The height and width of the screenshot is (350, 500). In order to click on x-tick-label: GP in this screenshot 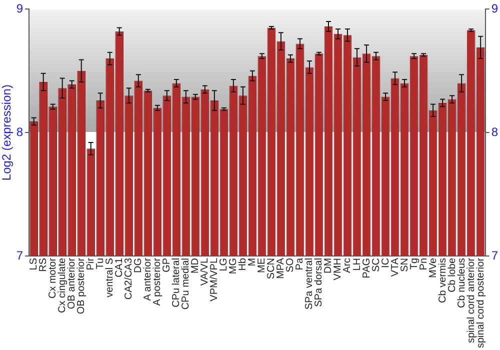, I will do `click(167, 265)`.